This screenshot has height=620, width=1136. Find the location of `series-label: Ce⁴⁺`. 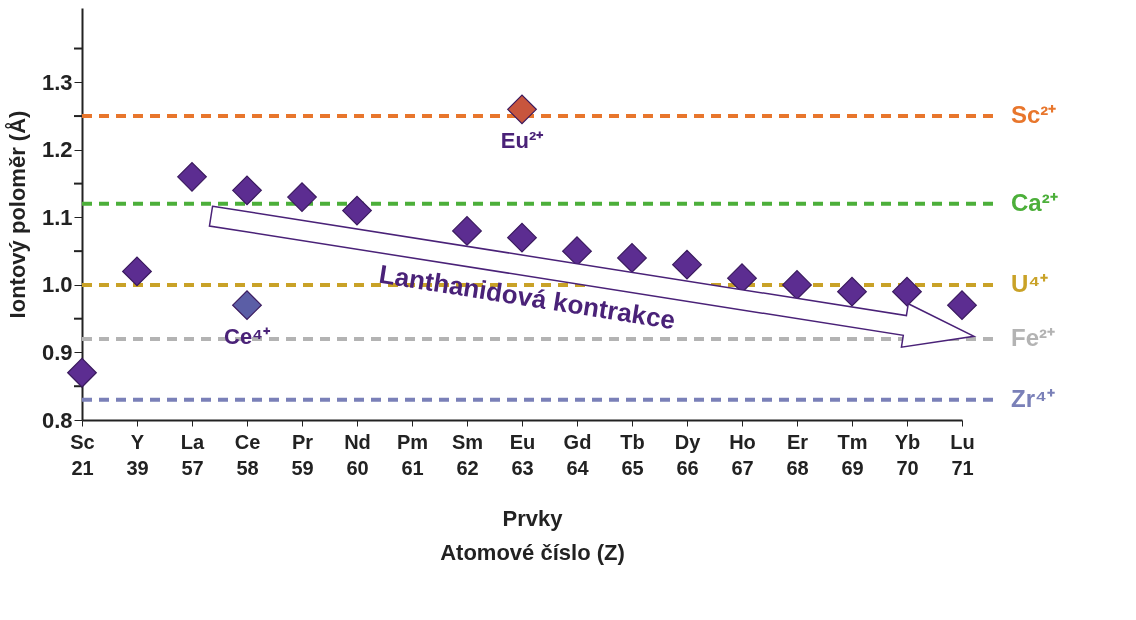

series-label: Ce⁴⁺ is located at coordinates (247, 337).